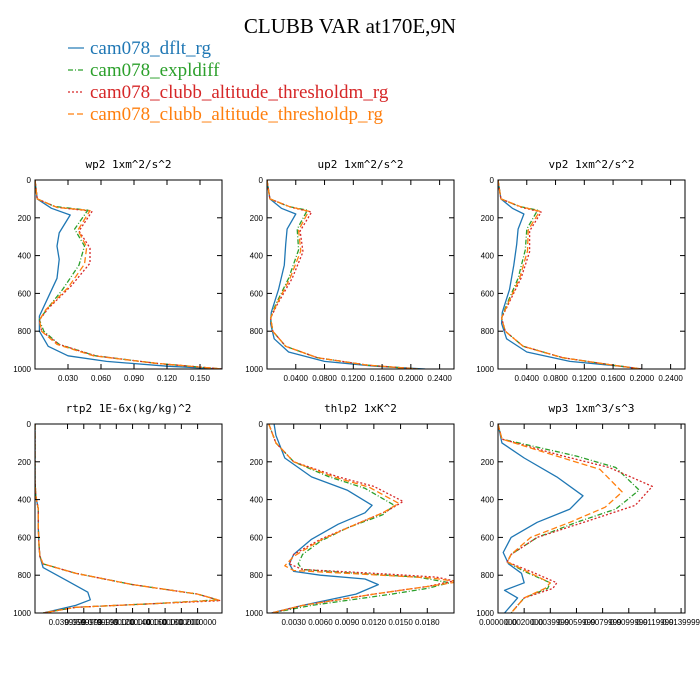  What do you see at coordinates (100, 622) in the screenshot?
I see `x-tick-label: 0.0799999` at bounding box center [100, 622].